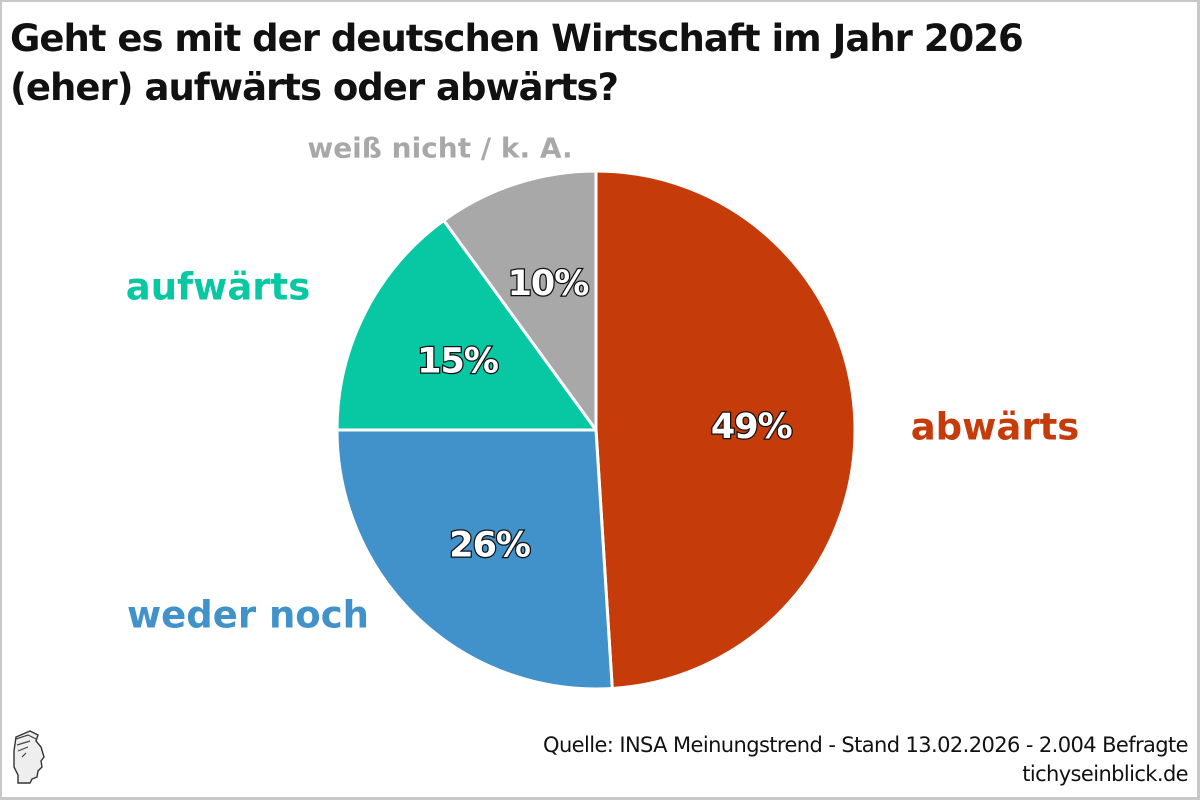  What do you see at coordinates (489, 545) in the screenshot?
I see `value-label-1: 26%` at bounding box center [489, 545].